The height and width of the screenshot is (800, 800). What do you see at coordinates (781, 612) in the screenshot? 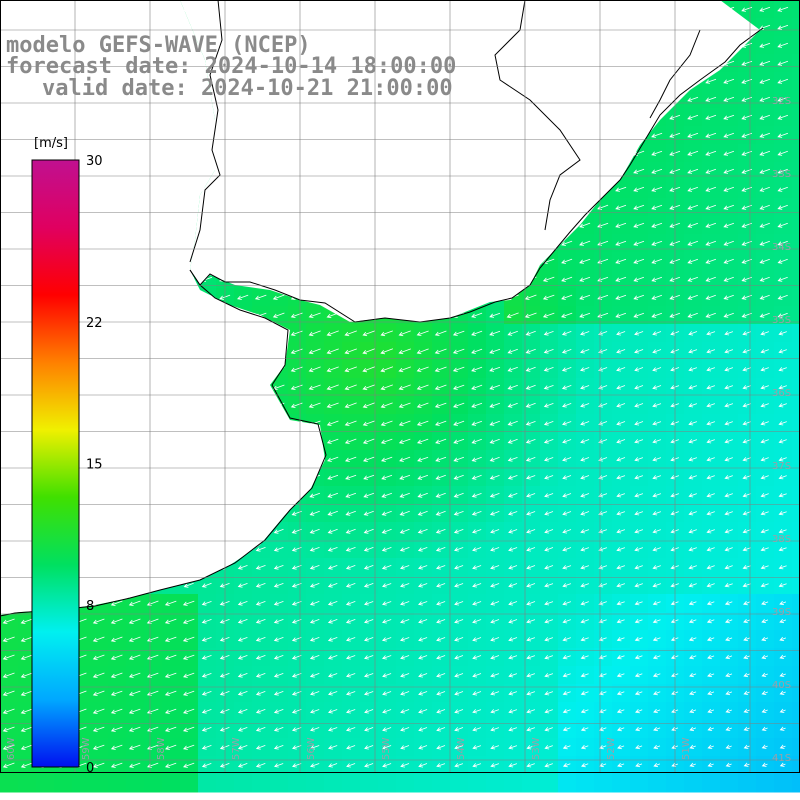
I see `latitude-label: 39S` at bounding box center [781, 612].